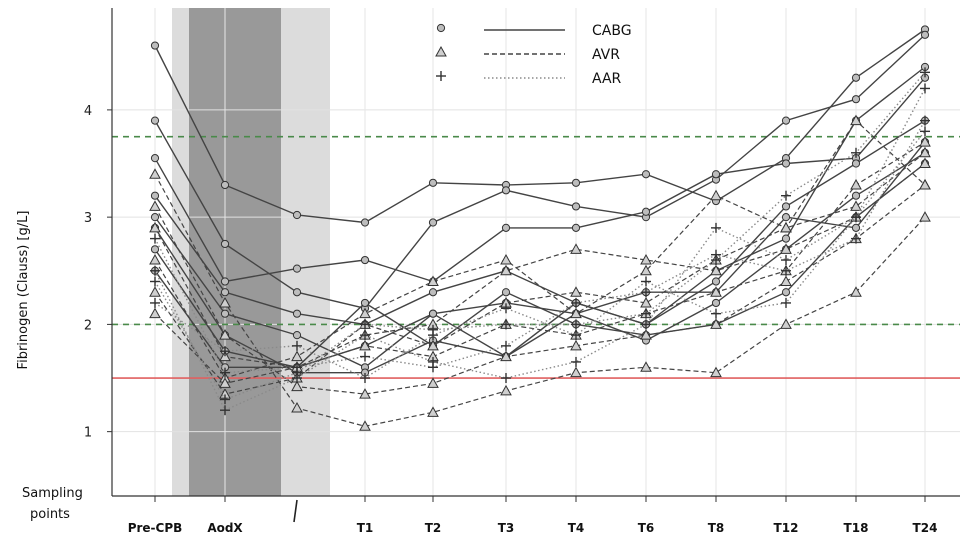 The width and height of the screenshot is (960, 540). What do you see at coordinates (606, 55) in the screenshot?
I see `legend-label-avr: AVR` at bounding box center [606, 55].